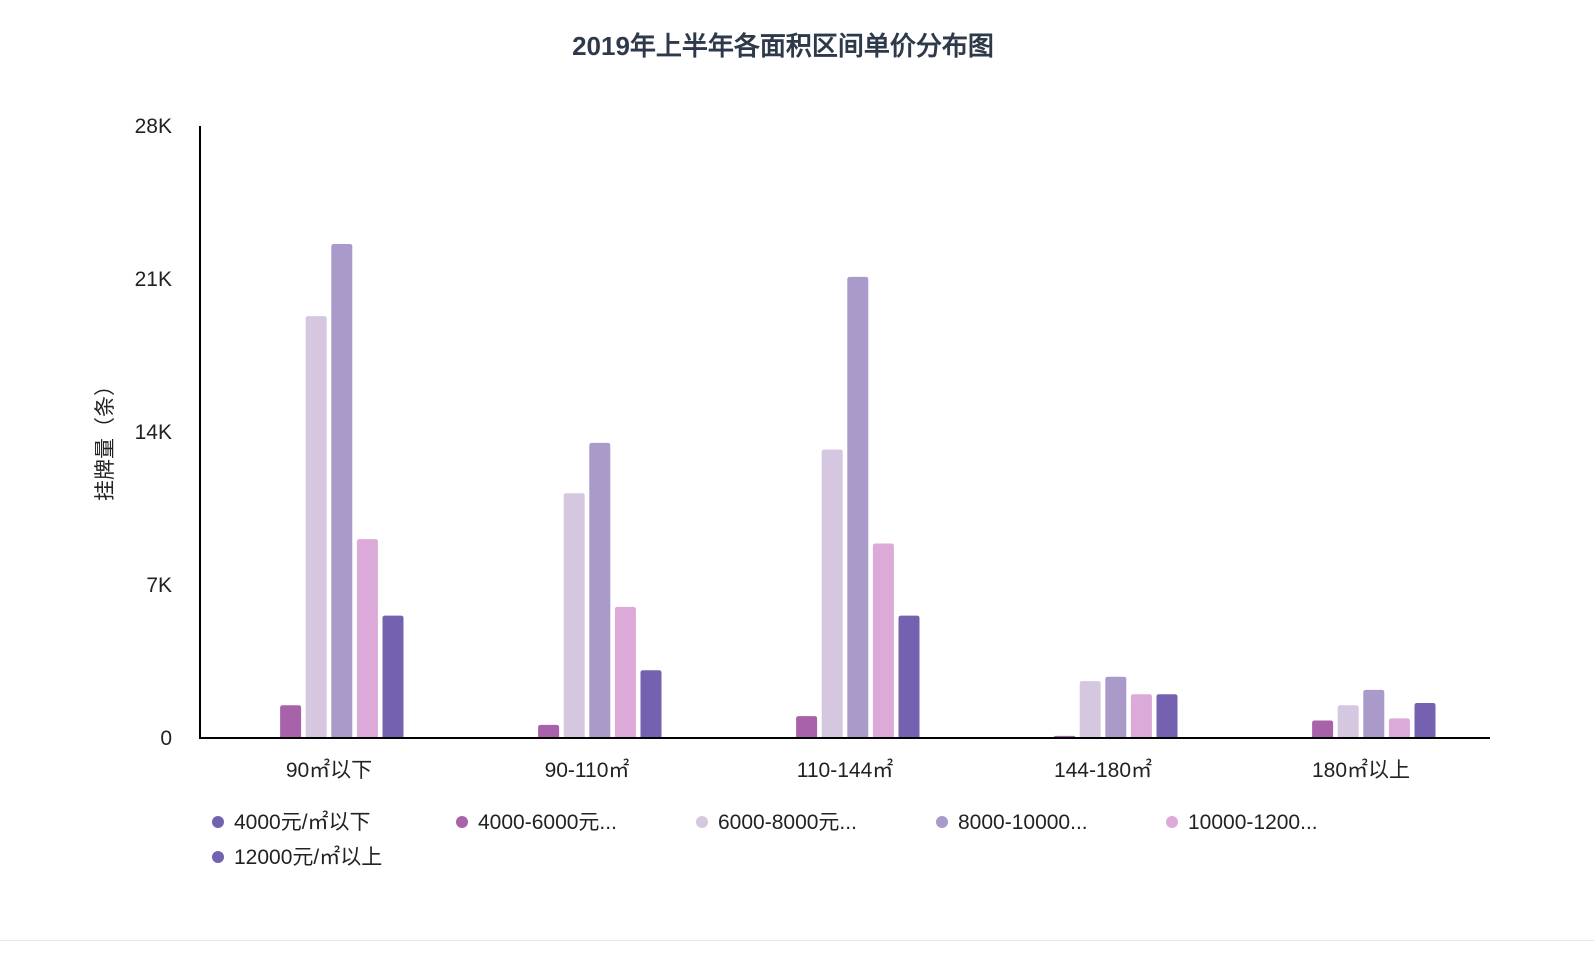 This screenshot has width=1594, height=957. I want to click on y-tick-label: 28K, so click(153, 126).